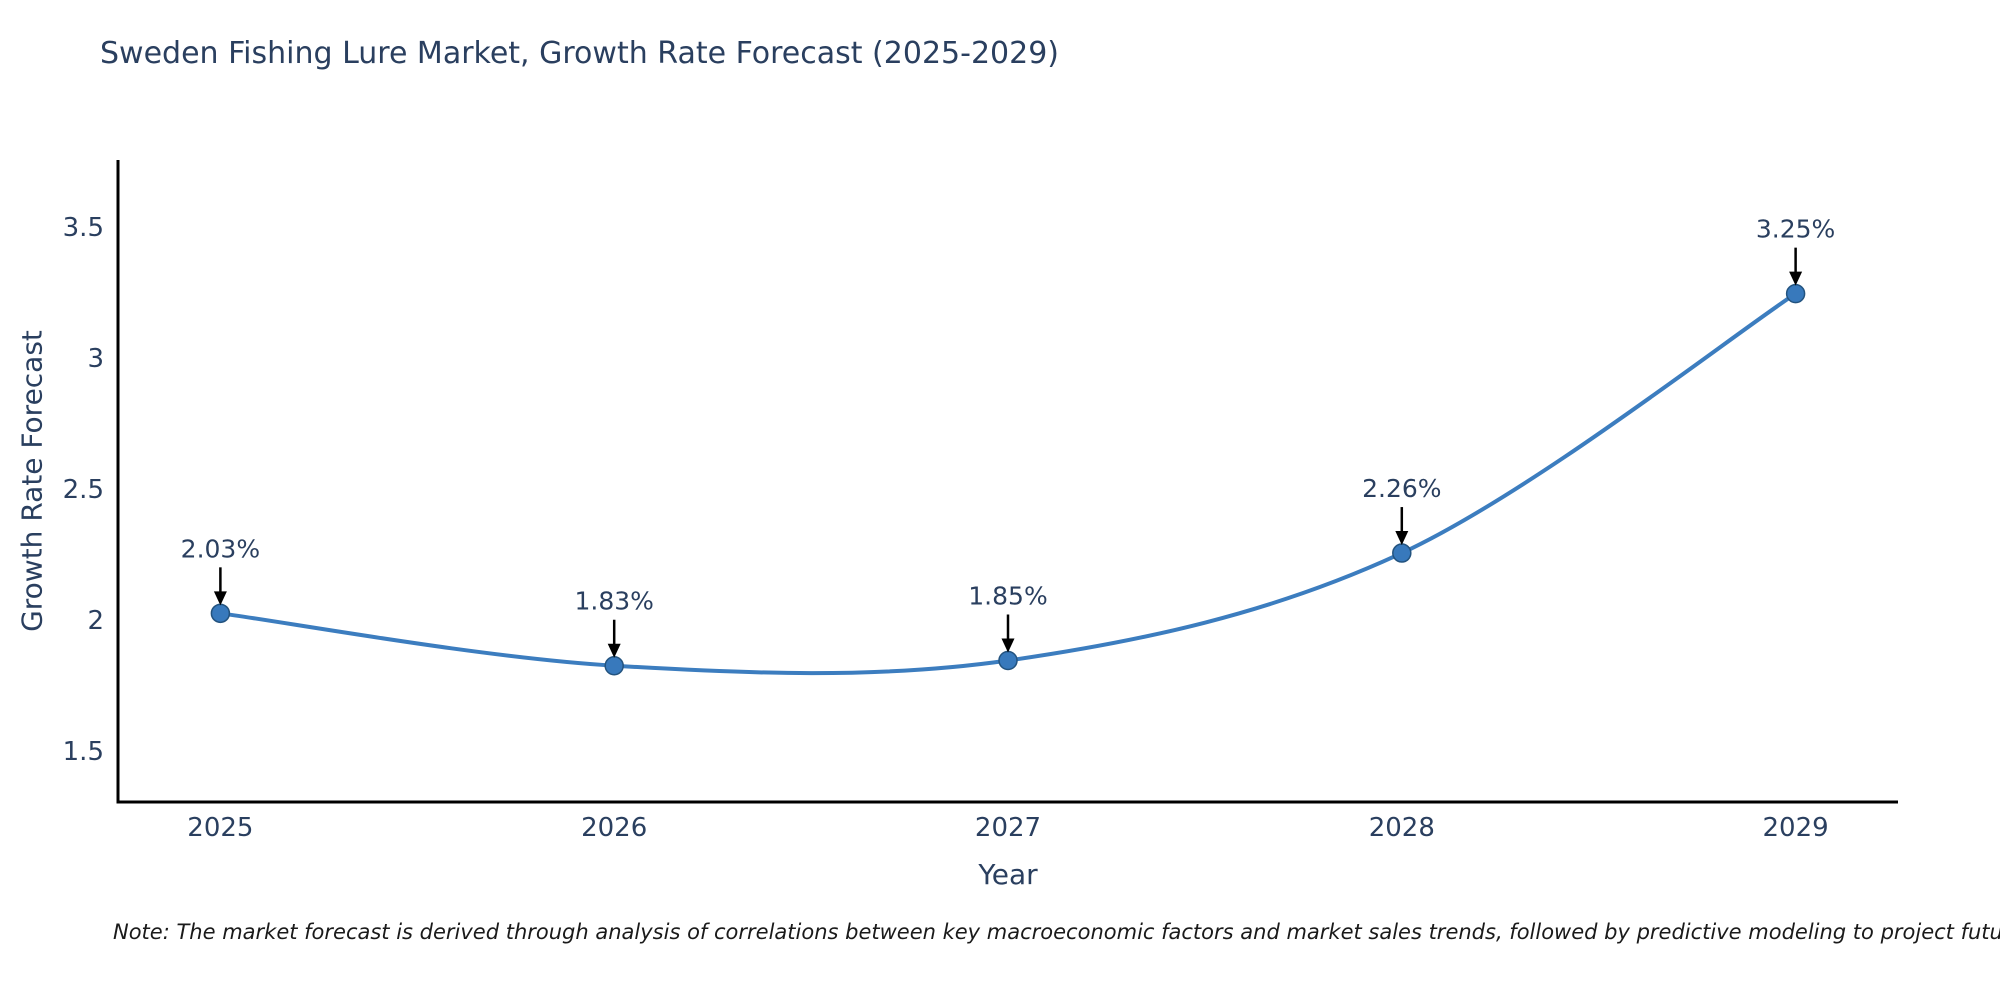 The image size is (2000, 1000). I want to click on y-tick-label: 2.5, so click(83, 490).